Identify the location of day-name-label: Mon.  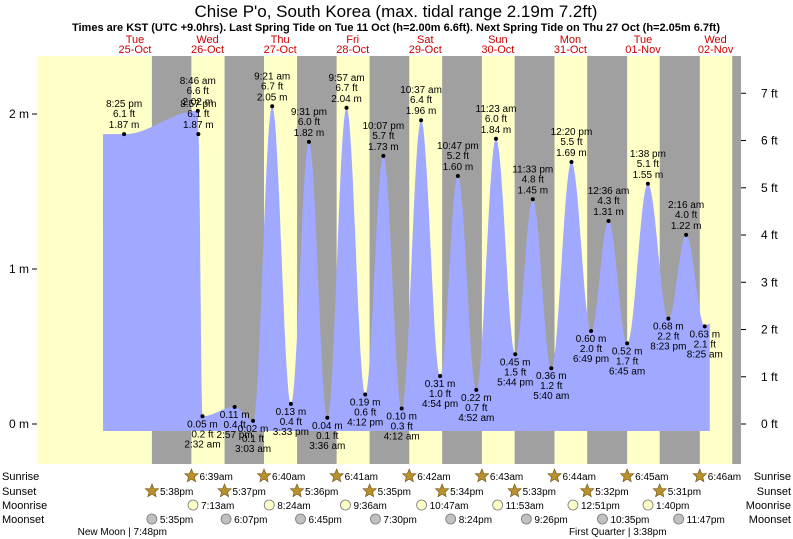
(570, 40).